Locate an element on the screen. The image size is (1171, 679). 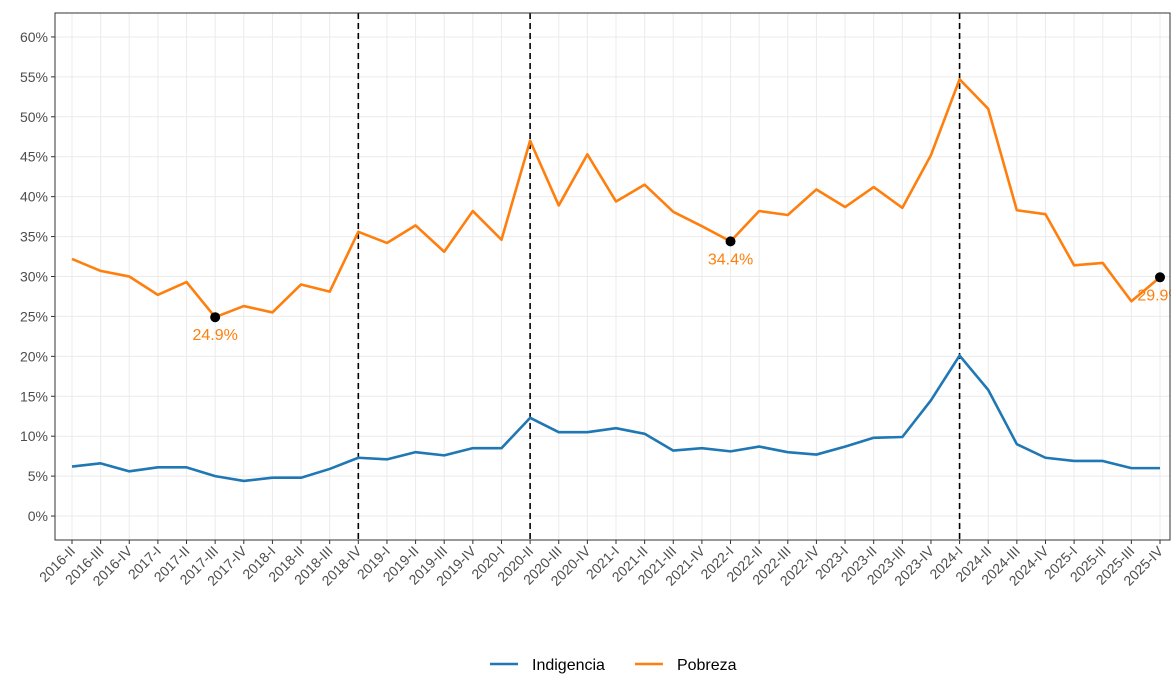
annotation-label: 34.4% is located at coordinates (730, 259).